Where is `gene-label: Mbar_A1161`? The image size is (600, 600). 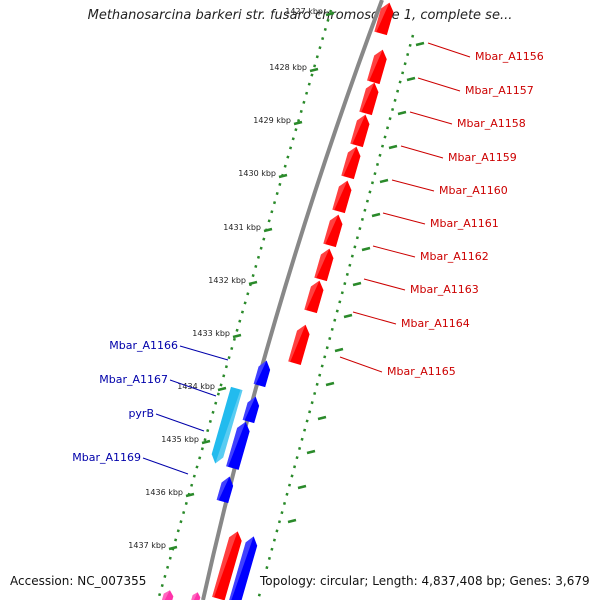
gene-label: Mbar_A1161 is located at coordinates (464, 223).